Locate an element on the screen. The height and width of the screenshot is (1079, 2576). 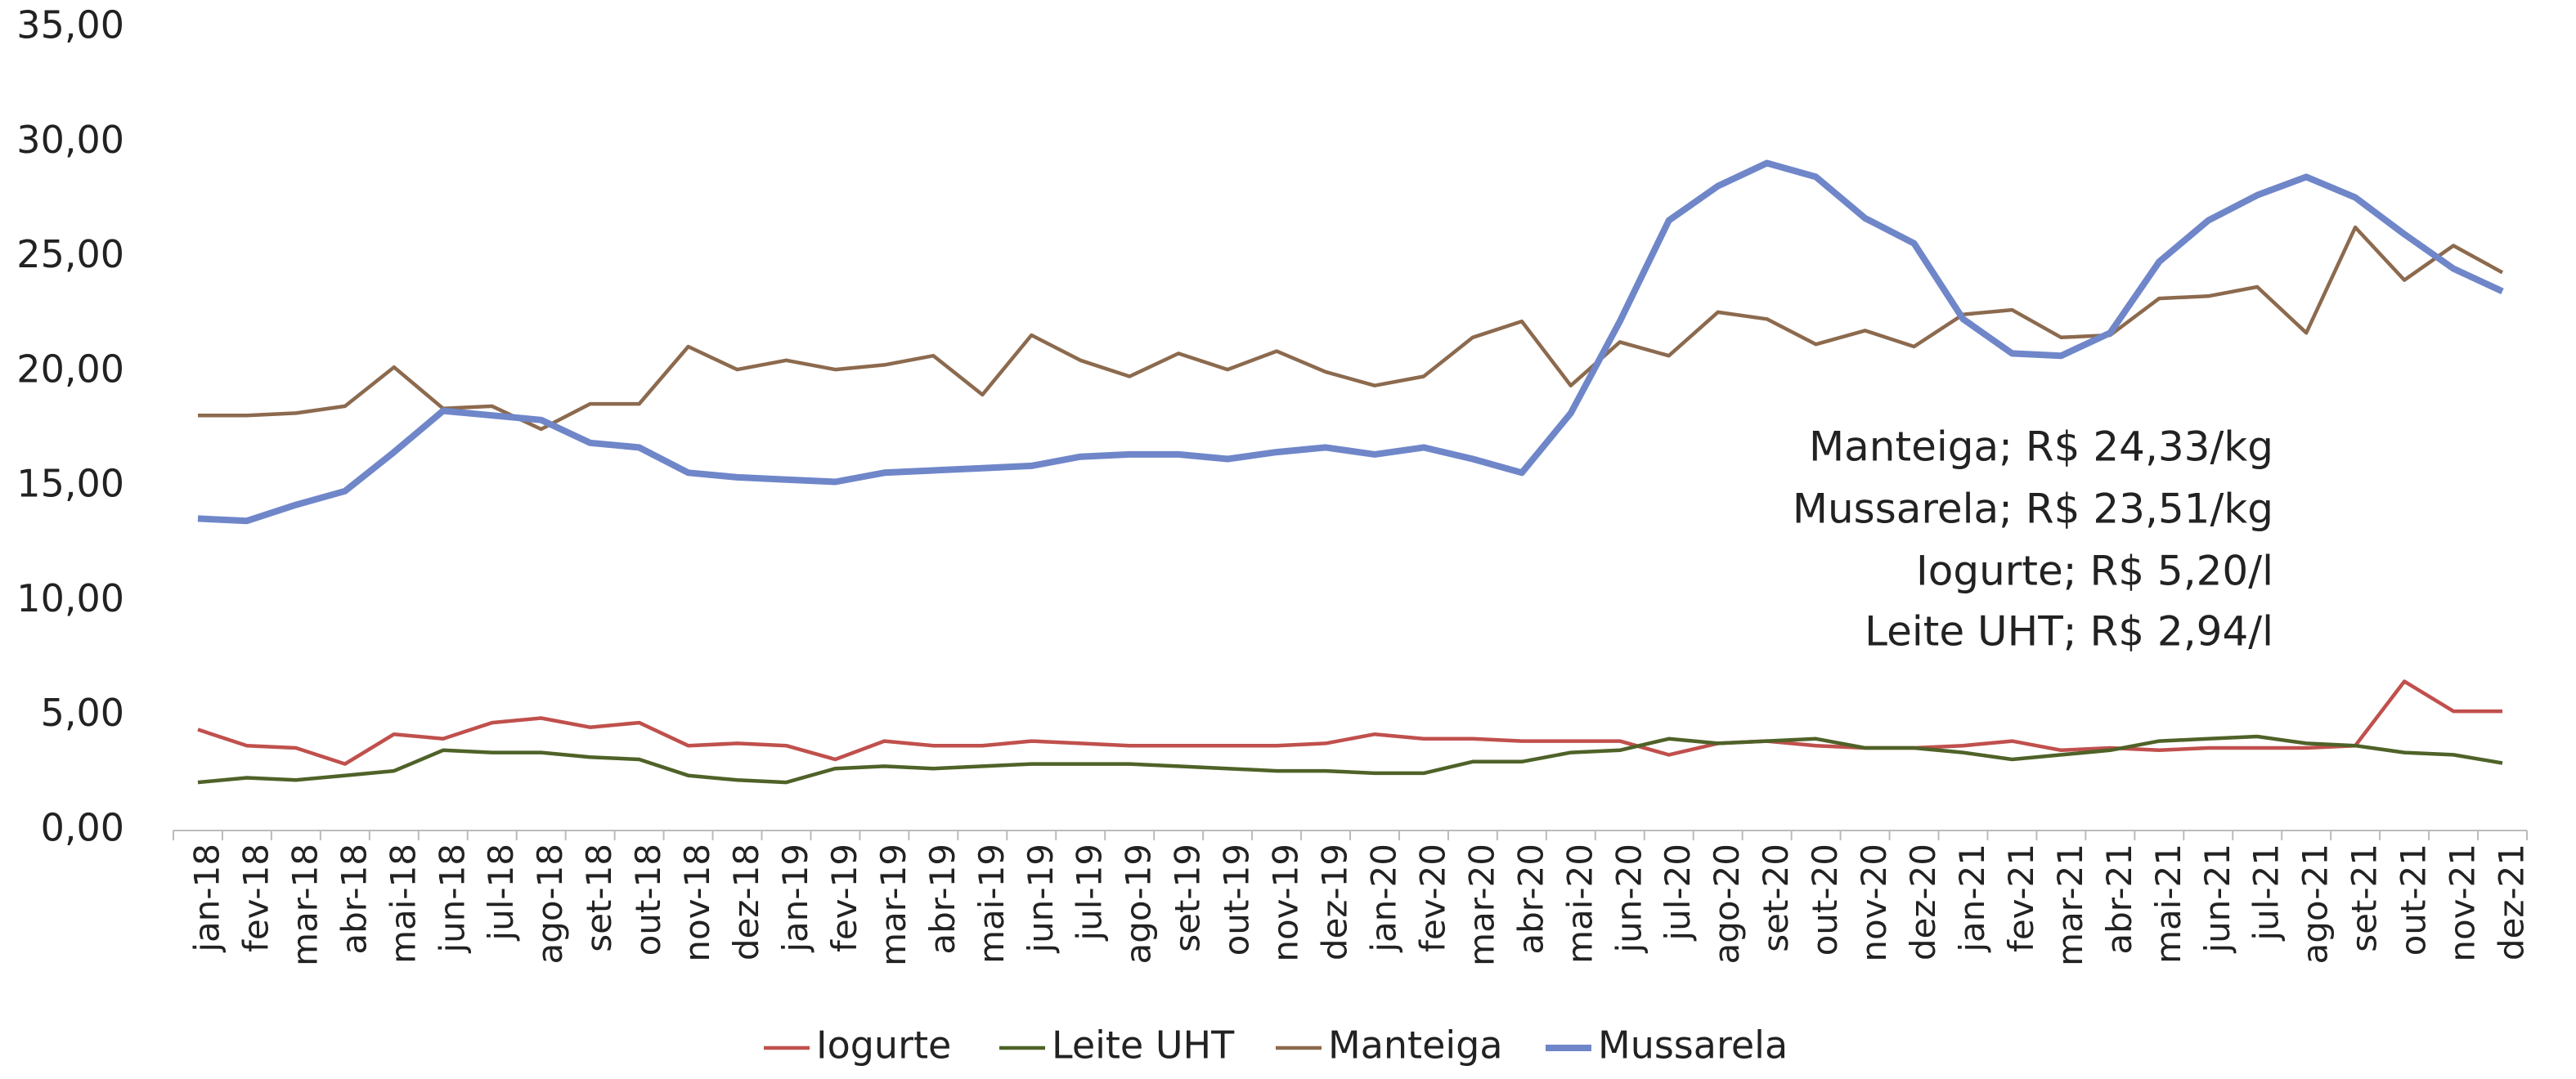
x-tick-label: dez-20 is located at coordinates (1923, 902).